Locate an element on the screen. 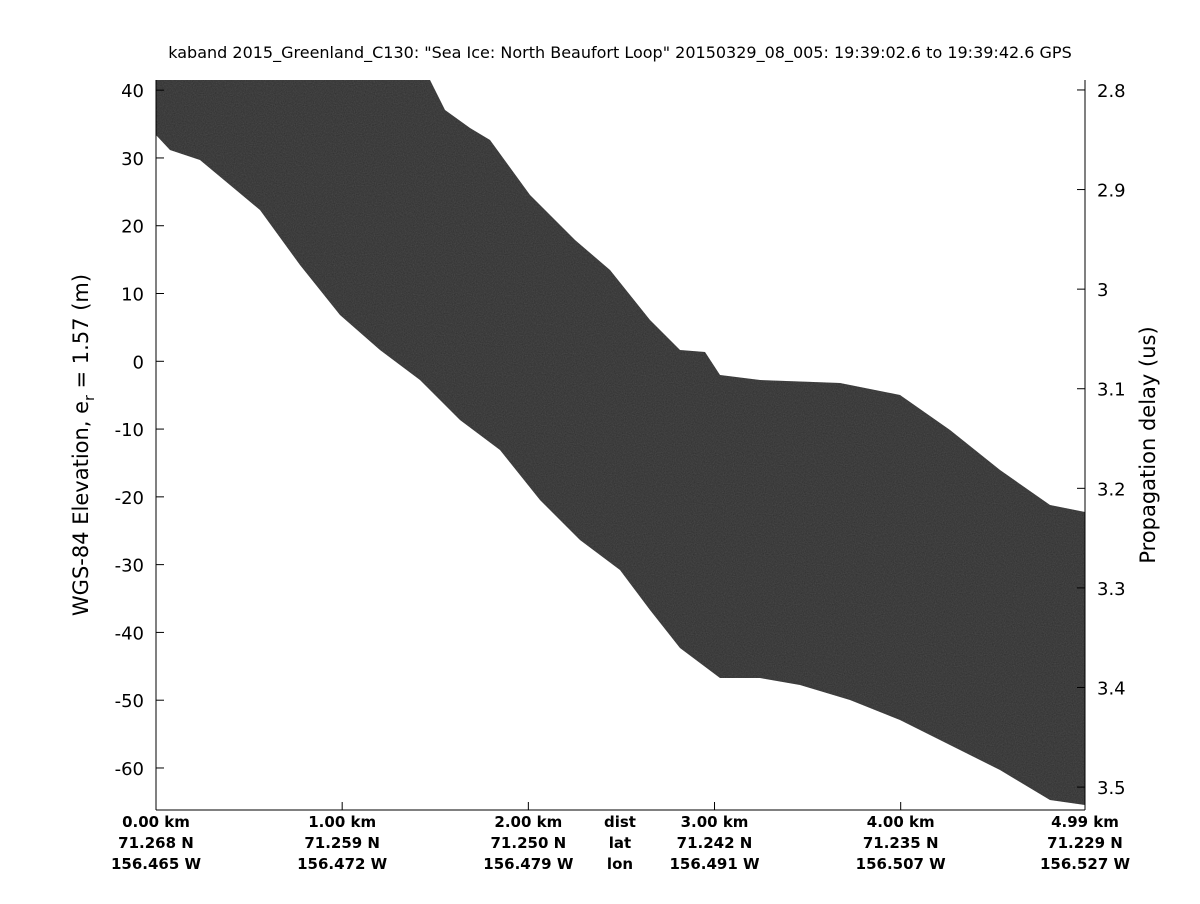  x-tick-label: 2.00 km is located at coordinates (528, 822).